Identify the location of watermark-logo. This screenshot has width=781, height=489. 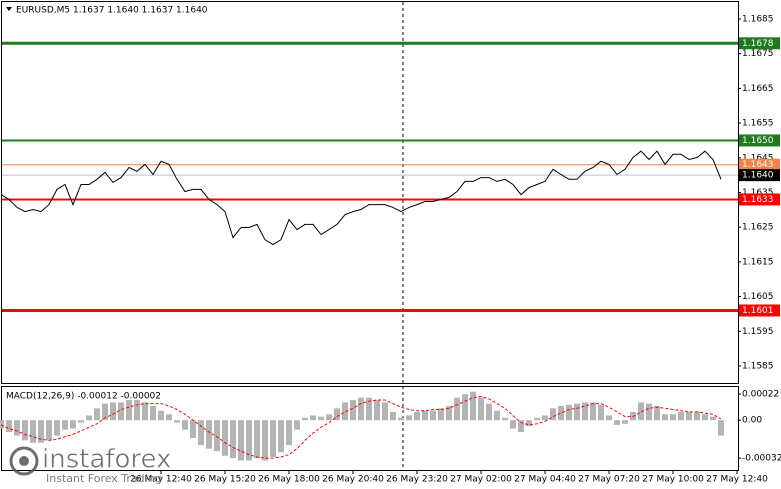
(24, 461).